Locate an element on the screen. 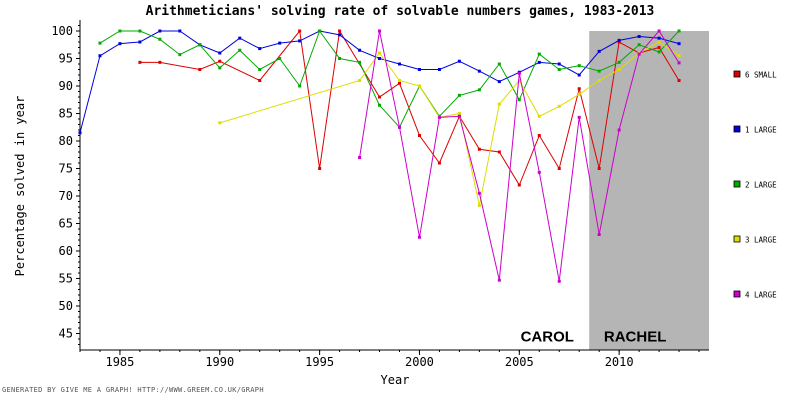  x-tick-label: 1995 is located at coordinates (319, 362).